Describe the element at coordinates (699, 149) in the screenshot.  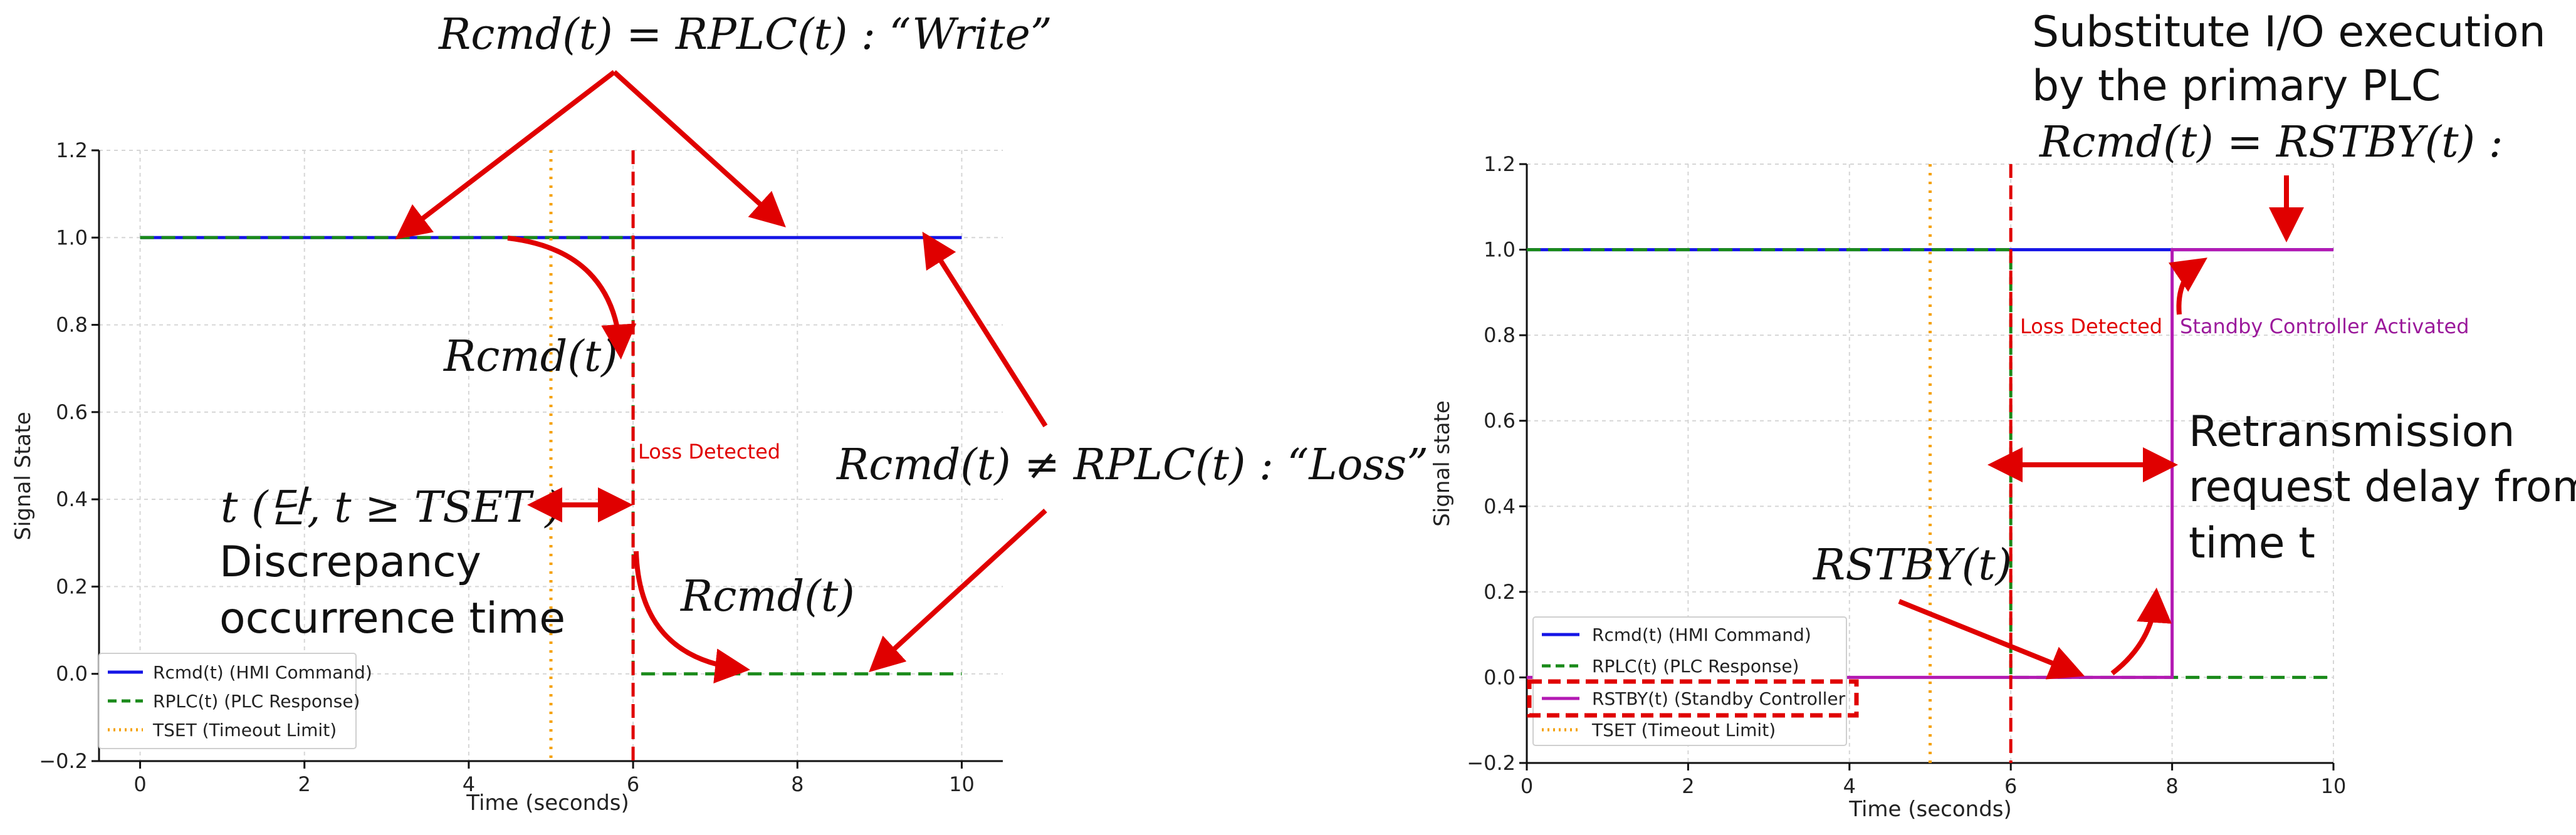
I see `arrow-write-right` at that location.